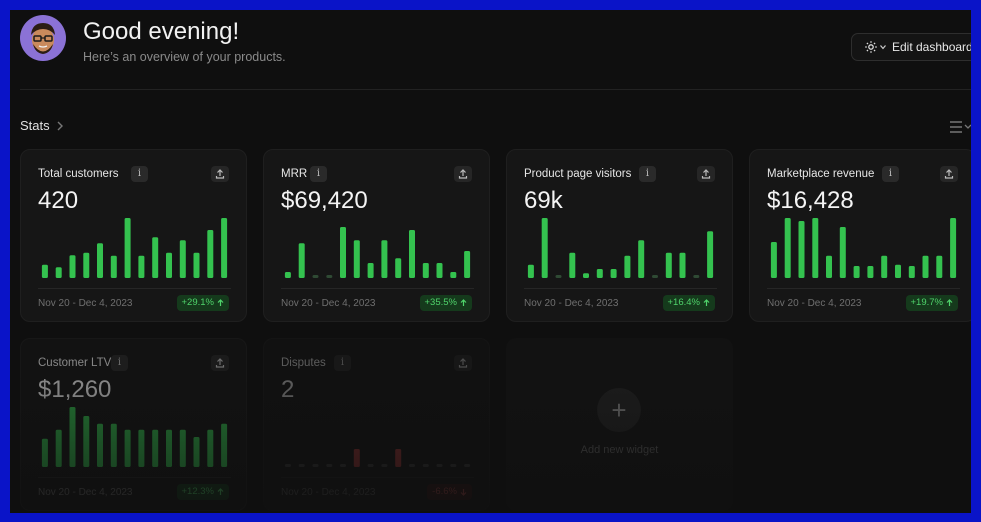 The image size is (981, 522). What do you see at coordinates (911, 47) in the screenshot?
I see `edit-dashboard-button: Edit dashboard` at bounding box center [911, 47].